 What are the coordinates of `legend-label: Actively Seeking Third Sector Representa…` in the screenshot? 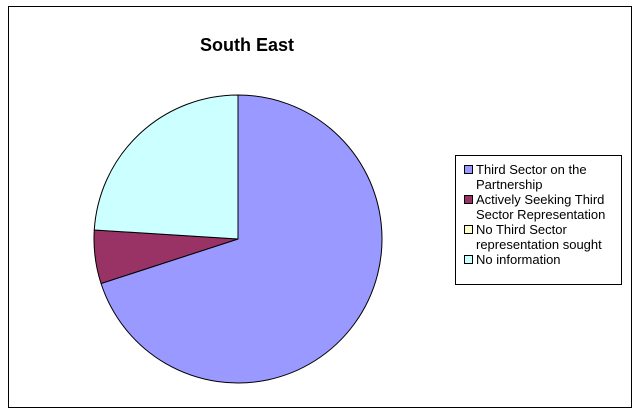 It's located at (541, 207).